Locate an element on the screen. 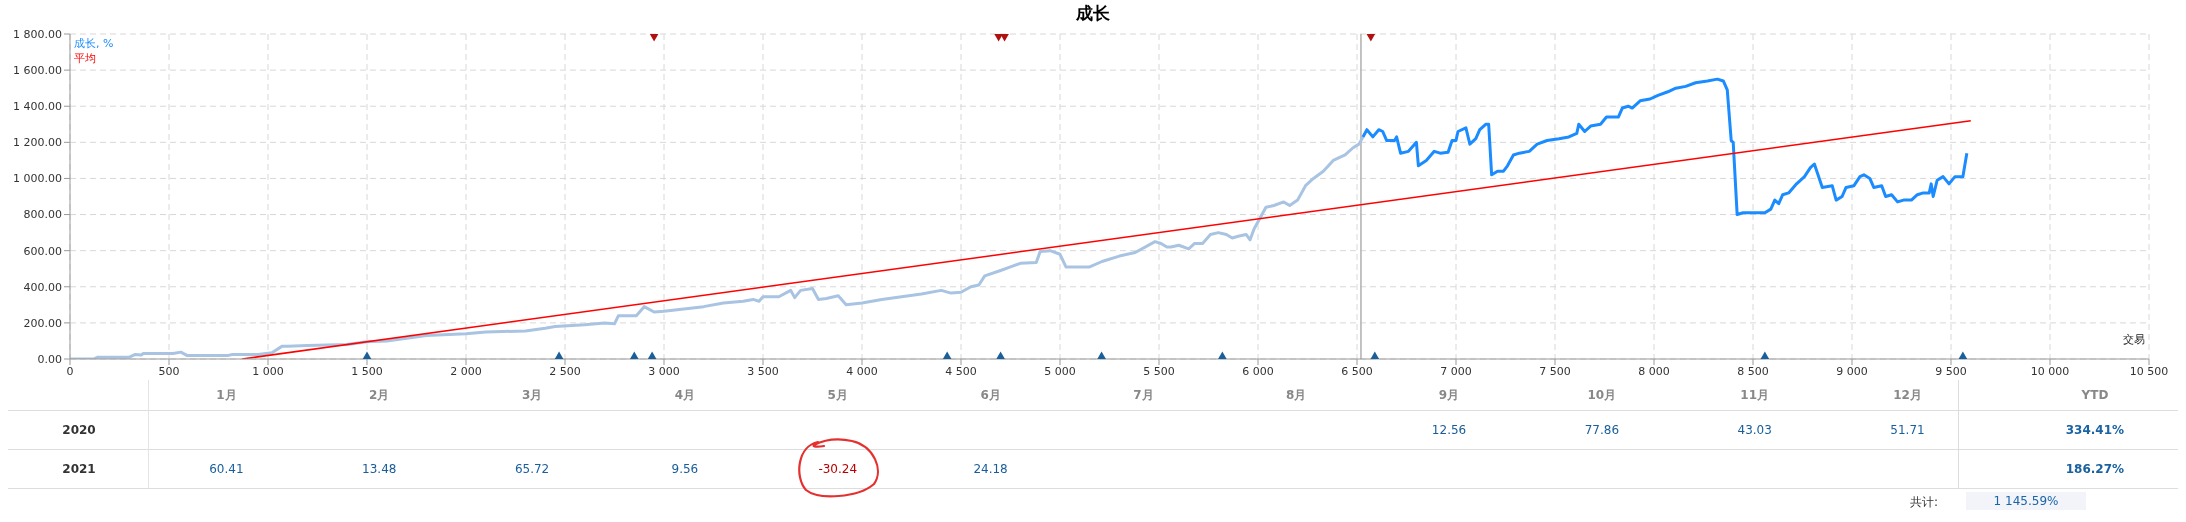  x-tick-label: 4 000 is located at coordinates (862, 371).